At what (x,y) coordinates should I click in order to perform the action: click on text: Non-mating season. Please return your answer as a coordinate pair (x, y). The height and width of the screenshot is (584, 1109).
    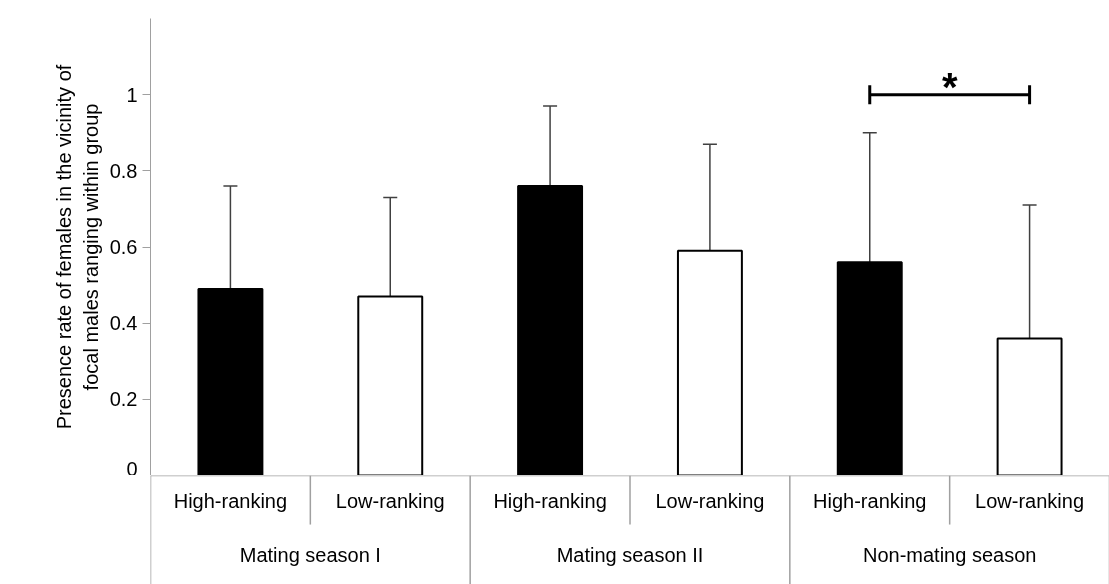
    Looking at the image, I should click on (949, 555).